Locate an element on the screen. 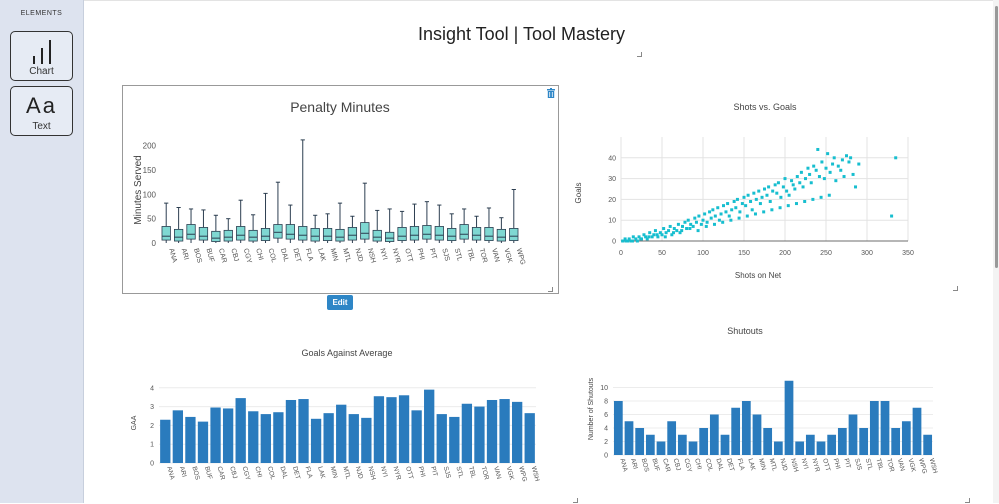 The height and width of the screenshot is (504, 999). text-tool-label: Text is located at coordinates (41, 126).